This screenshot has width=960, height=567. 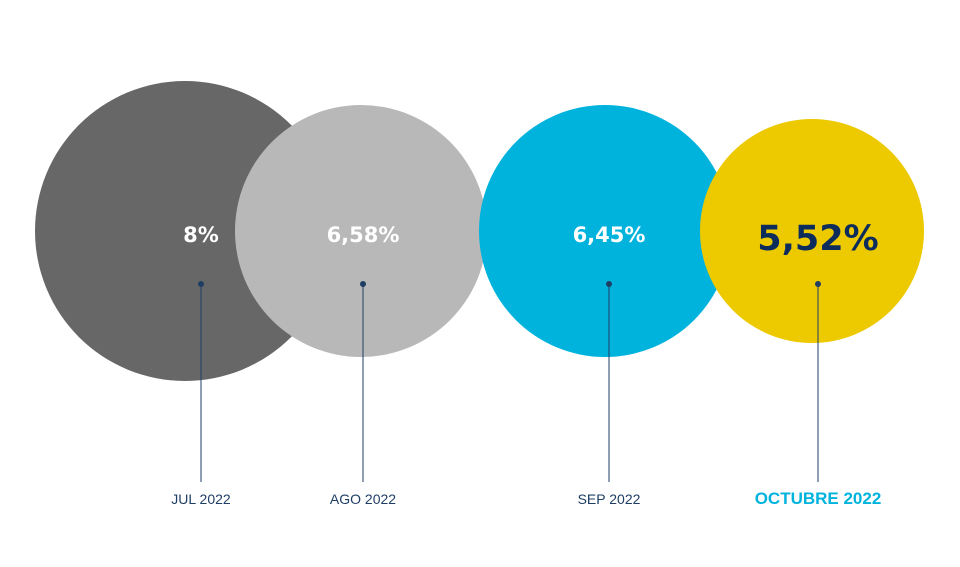 I want to click on bubble-ago-2022, so click(x=361, y=231).